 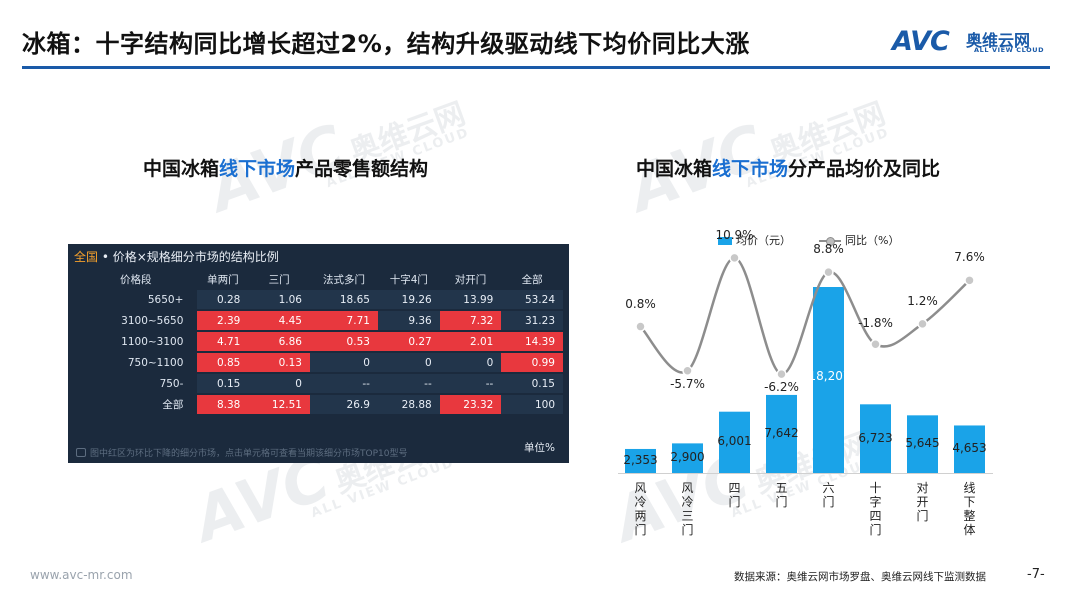 What do you see at coordinates (223, 320) in the screenshot?
I see `table-cell: 2.39` at bounding box center [223, 320].